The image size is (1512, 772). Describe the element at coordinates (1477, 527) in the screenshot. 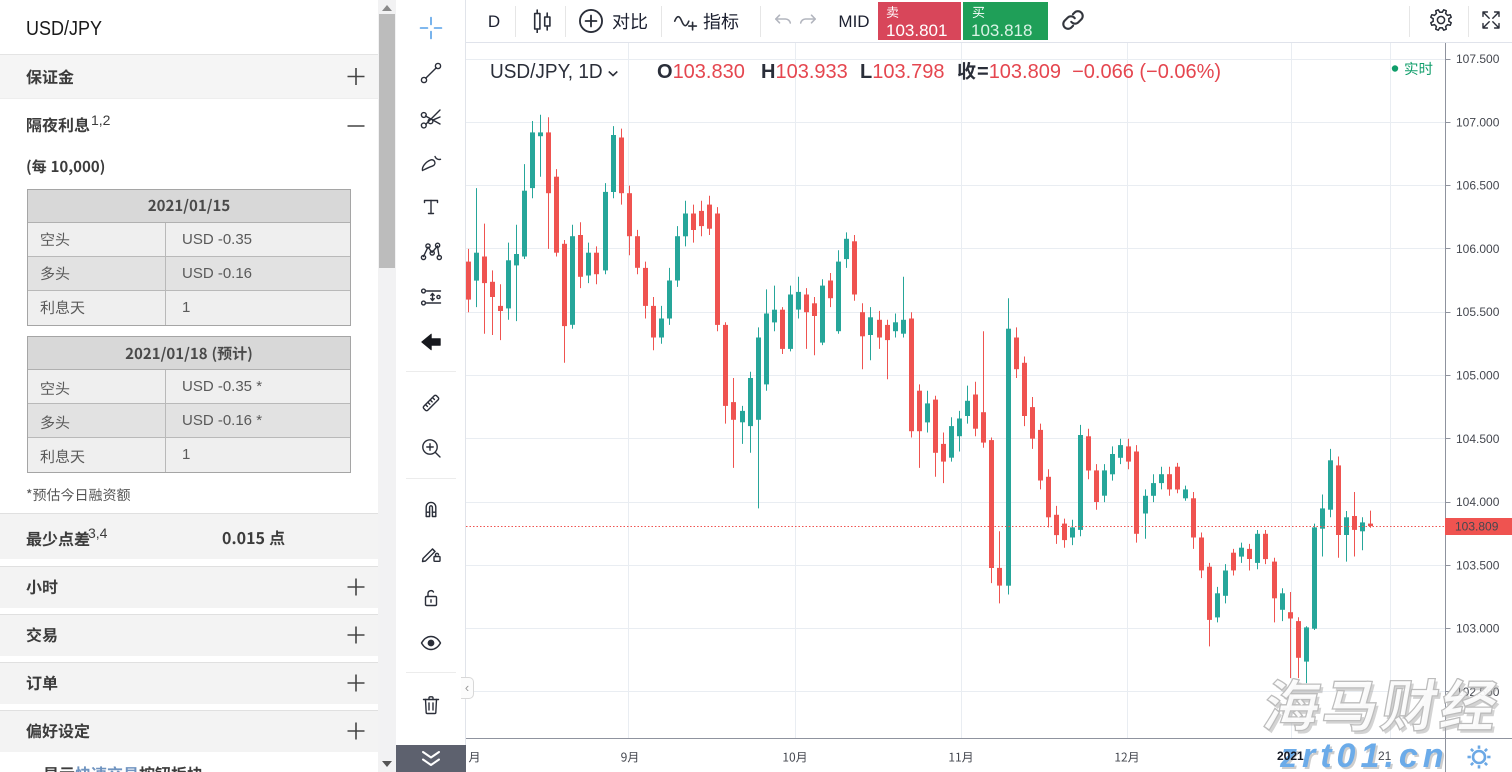

I see `svg-text: 103.809` at that location.